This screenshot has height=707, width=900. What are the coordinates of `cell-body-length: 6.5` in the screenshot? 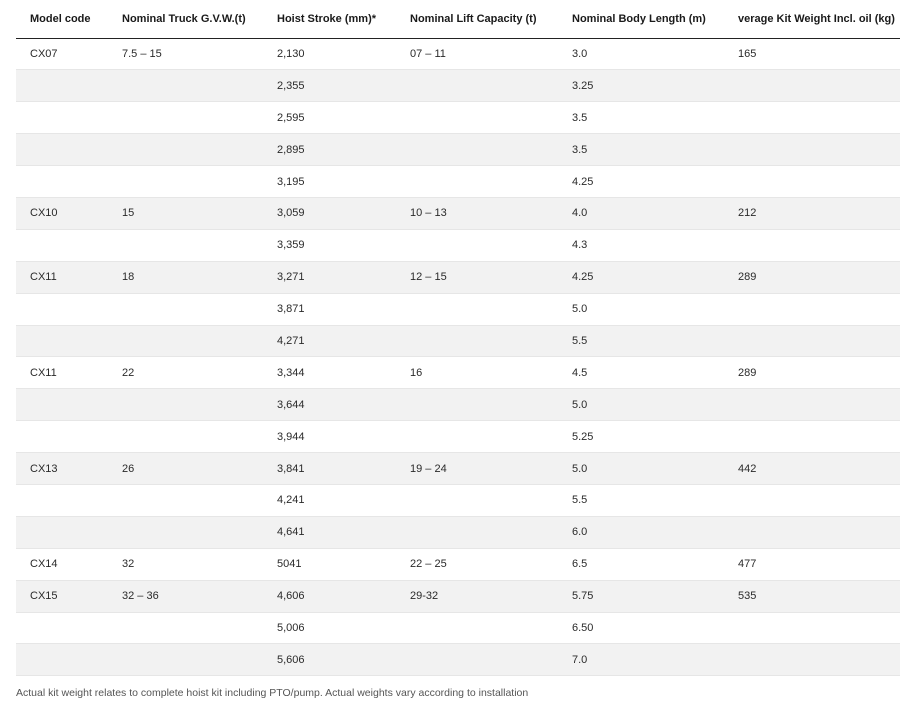 It's located at (641, 564).